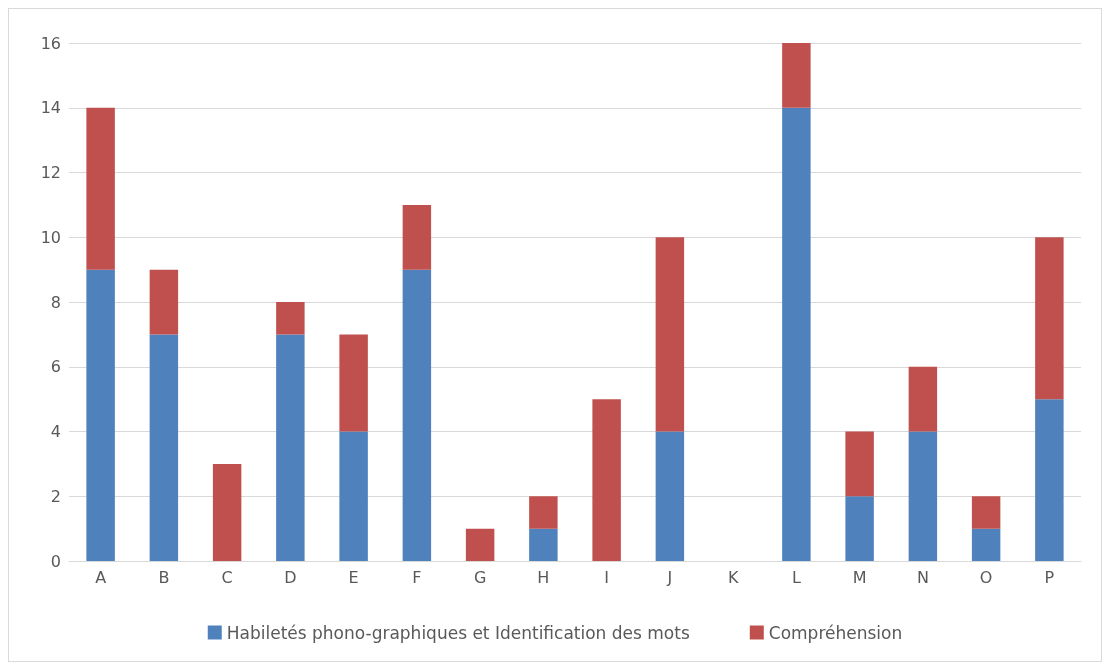  Describe the element at coordinates (50, 237) in the screenshot. I see `y-tick-label: 10` at that location.